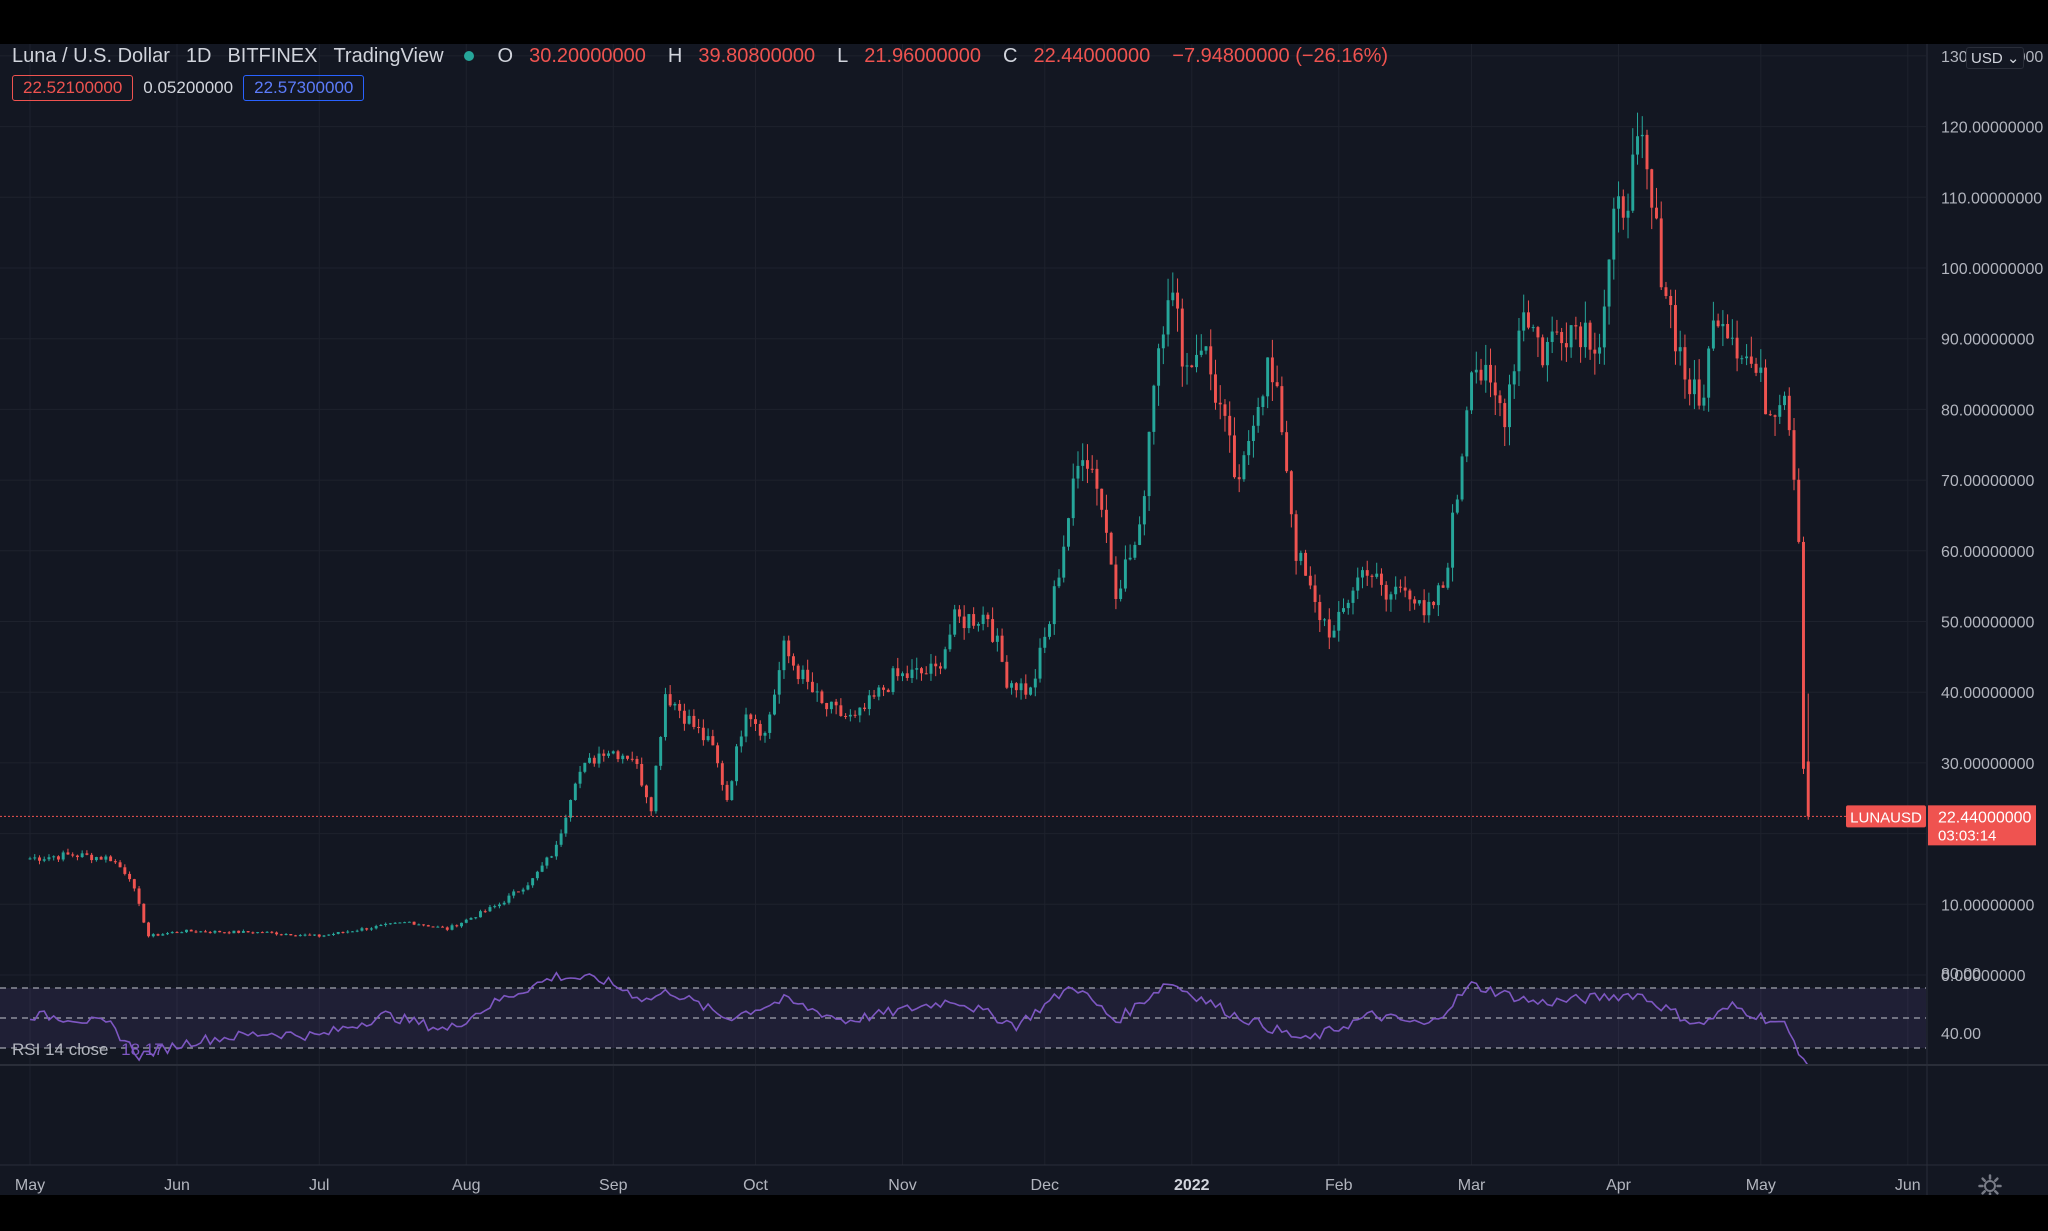  What do you see at coordinates (304, 88) in the screenshot?
I see `indicator-value-3: 22.57300000` at bounding box center [304, 88].